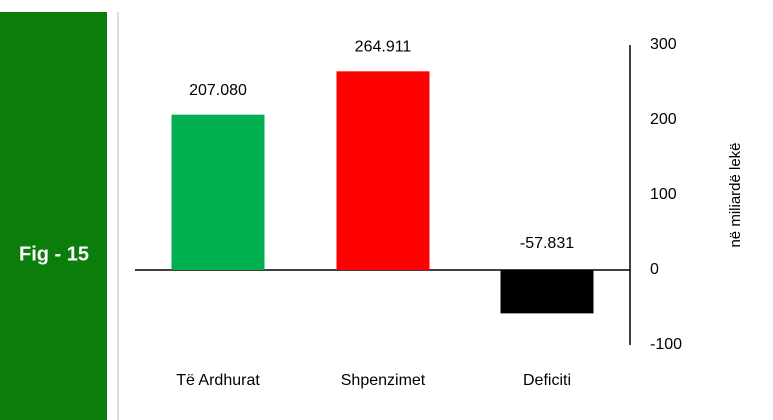 This screenshot has height=420, width=773. Describe the element at coordinates (654, 269) in the screenshot. I see `y-tick-label: 0` at that location.